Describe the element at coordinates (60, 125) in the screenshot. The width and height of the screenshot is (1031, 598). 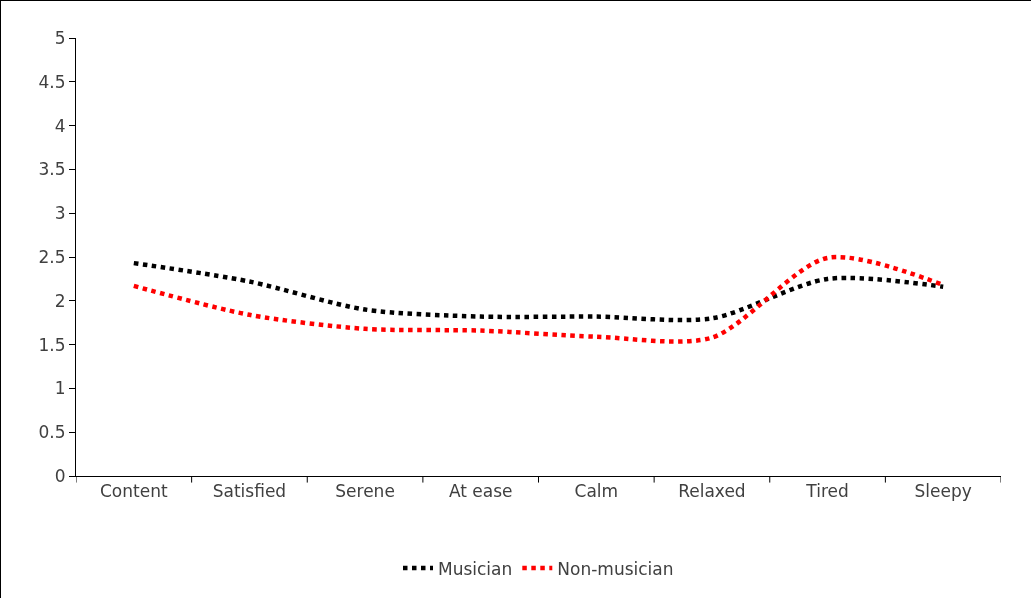
I see `y-tick-label: 4` at that location.